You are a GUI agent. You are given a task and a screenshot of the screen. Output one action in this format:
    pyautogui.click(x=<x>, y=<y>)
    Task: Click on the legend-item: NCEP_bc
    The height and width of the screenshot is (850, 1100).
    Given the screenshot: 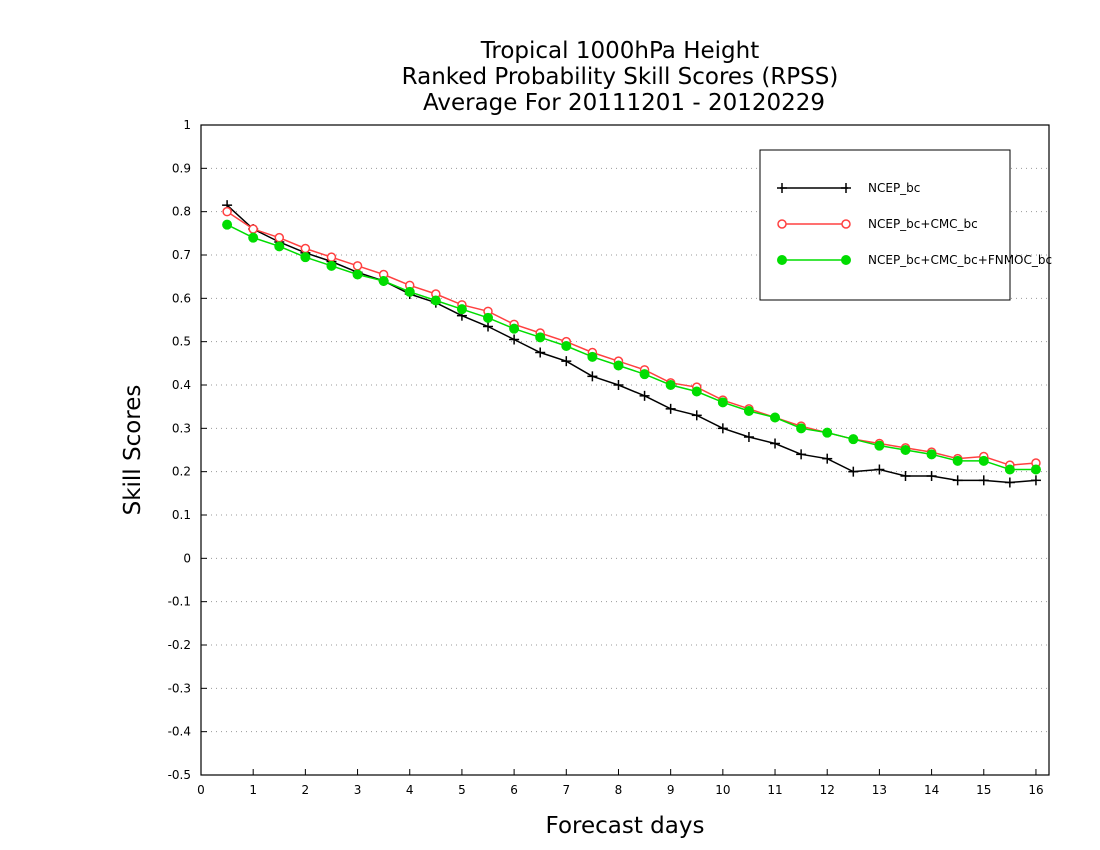 What is the action you would take?
    pyautogui.click(x=848, y=188)
    